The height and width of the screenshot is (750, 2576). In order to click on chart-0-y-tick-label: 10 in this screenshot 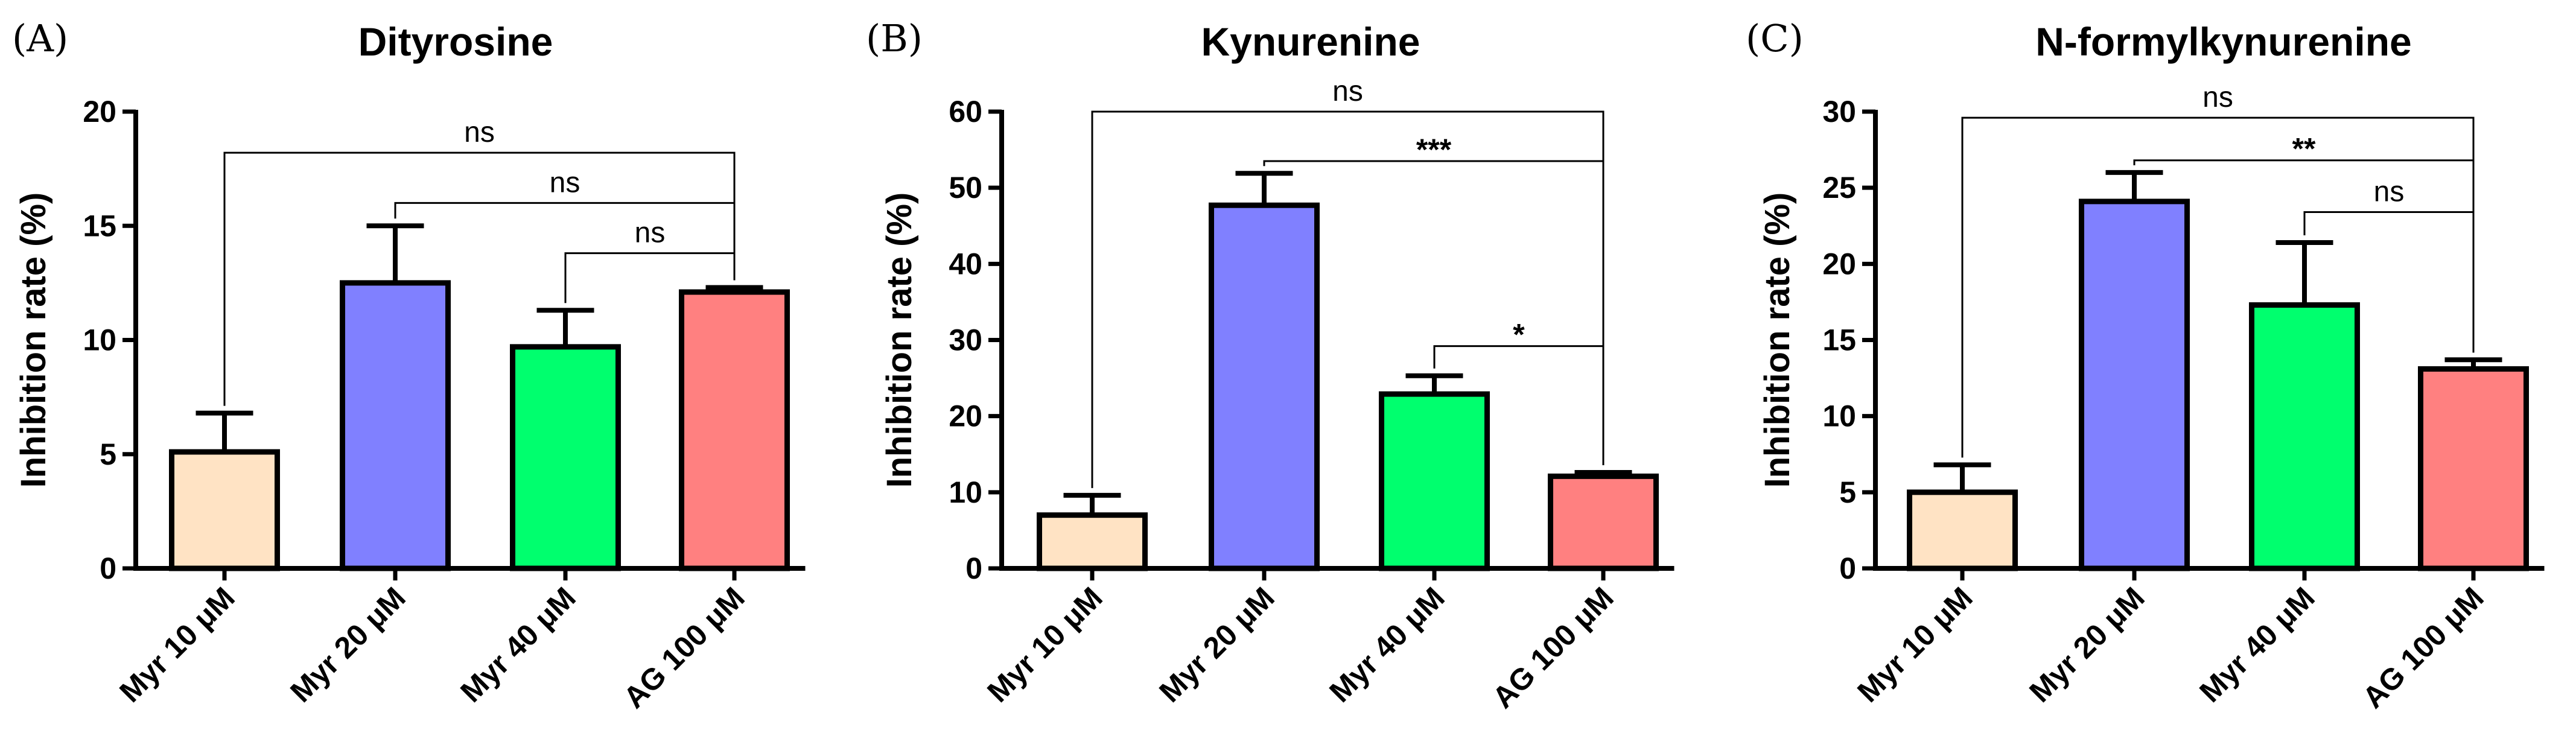, I will do `click(100, 340)`.